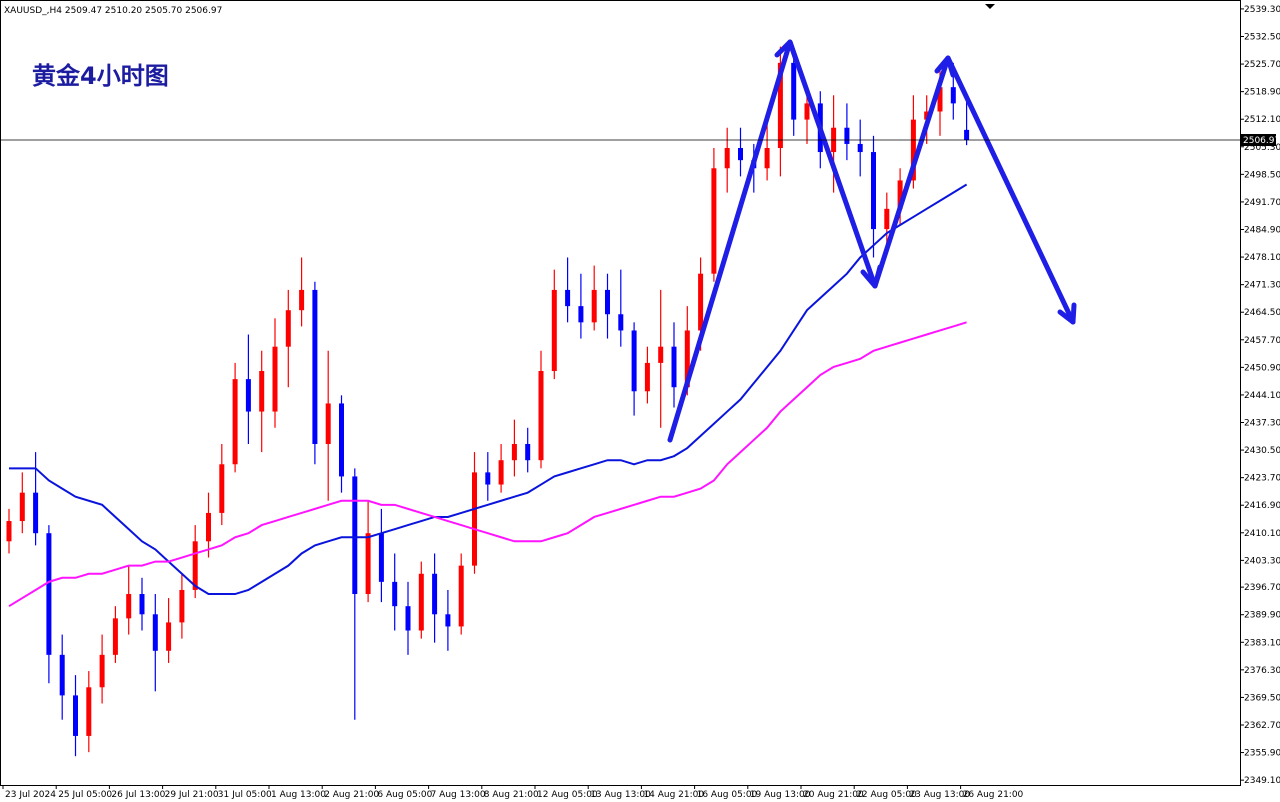  I want to click on y-tick-label: 2525.70, so click(1262, 65).